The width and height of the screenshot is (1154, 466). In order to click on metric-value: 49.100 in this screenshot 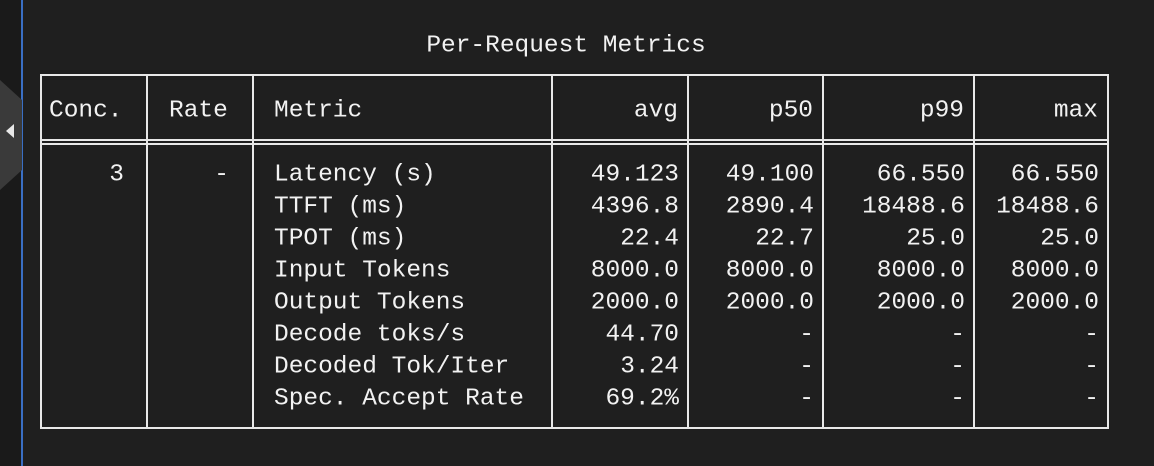, I will do `click(770, 174)`.